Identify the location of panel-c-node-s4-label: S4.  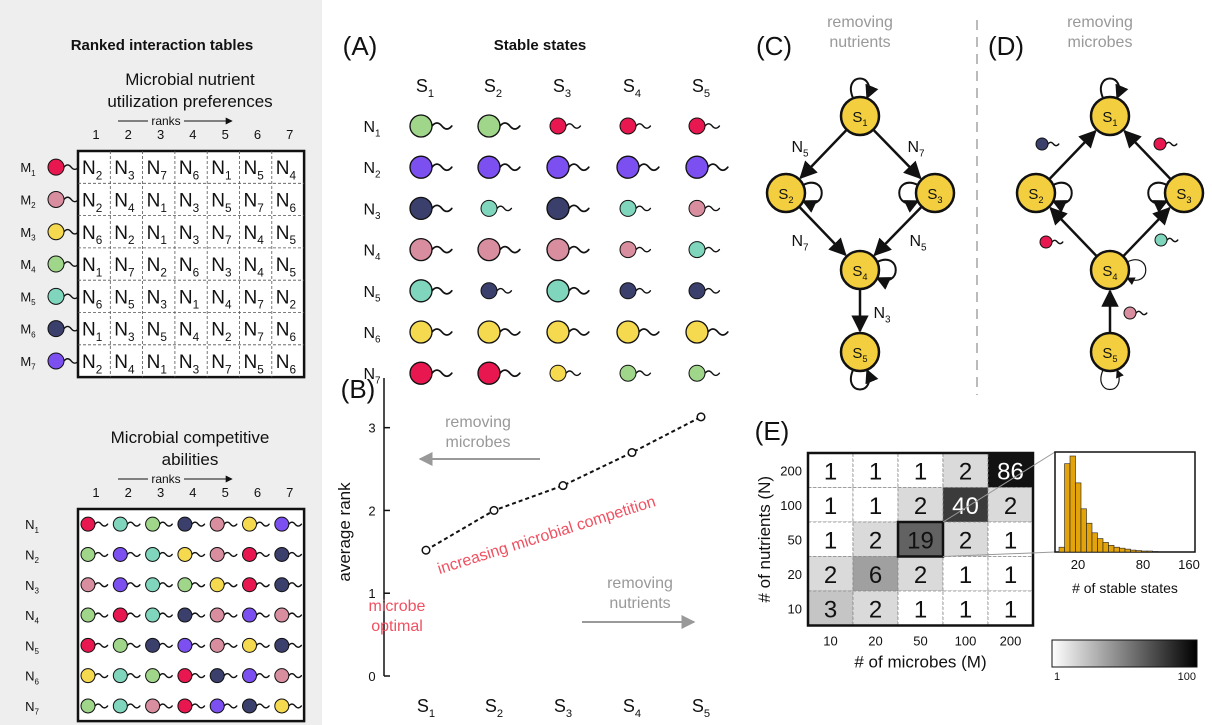
(859, 272).